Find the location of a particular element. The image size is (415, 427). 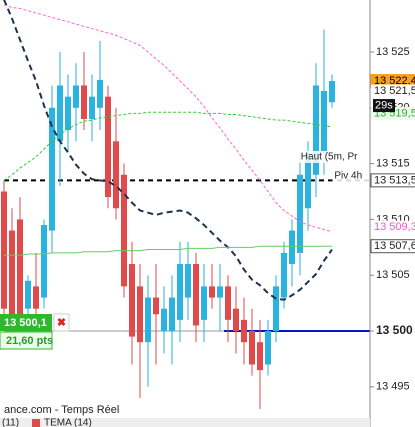

price-tag: 13 513,5 is located at coordinates (394, 180).